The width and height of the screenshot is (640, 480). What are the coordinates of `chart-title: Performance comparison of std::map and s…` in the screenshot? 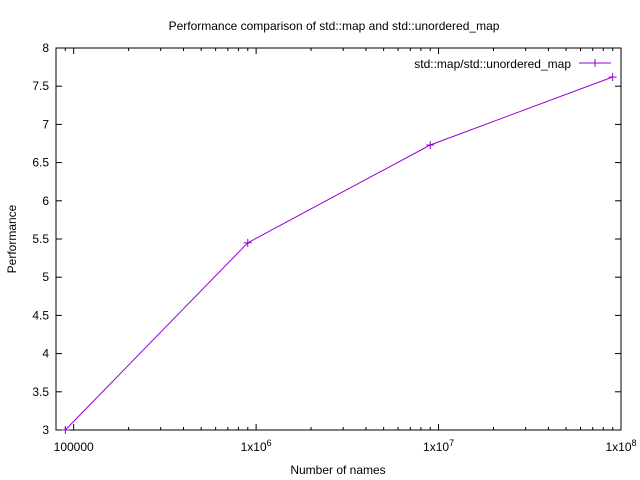 It's located at (334, 26).